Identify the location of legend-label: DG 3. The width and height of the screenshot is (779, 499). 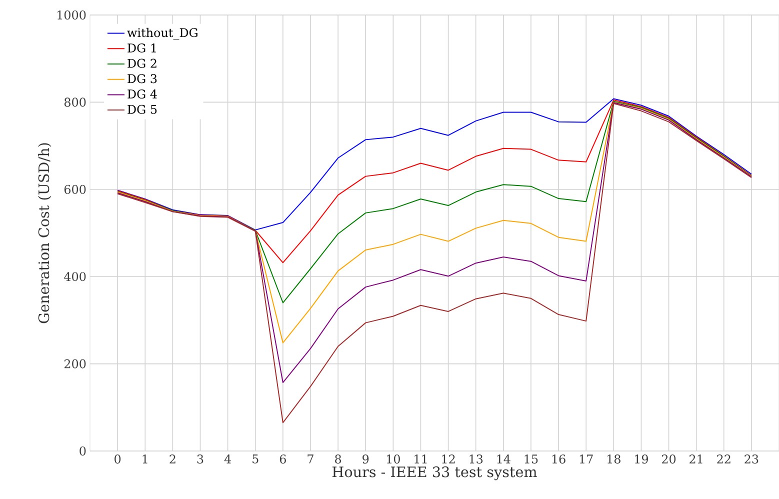
(142, 79).